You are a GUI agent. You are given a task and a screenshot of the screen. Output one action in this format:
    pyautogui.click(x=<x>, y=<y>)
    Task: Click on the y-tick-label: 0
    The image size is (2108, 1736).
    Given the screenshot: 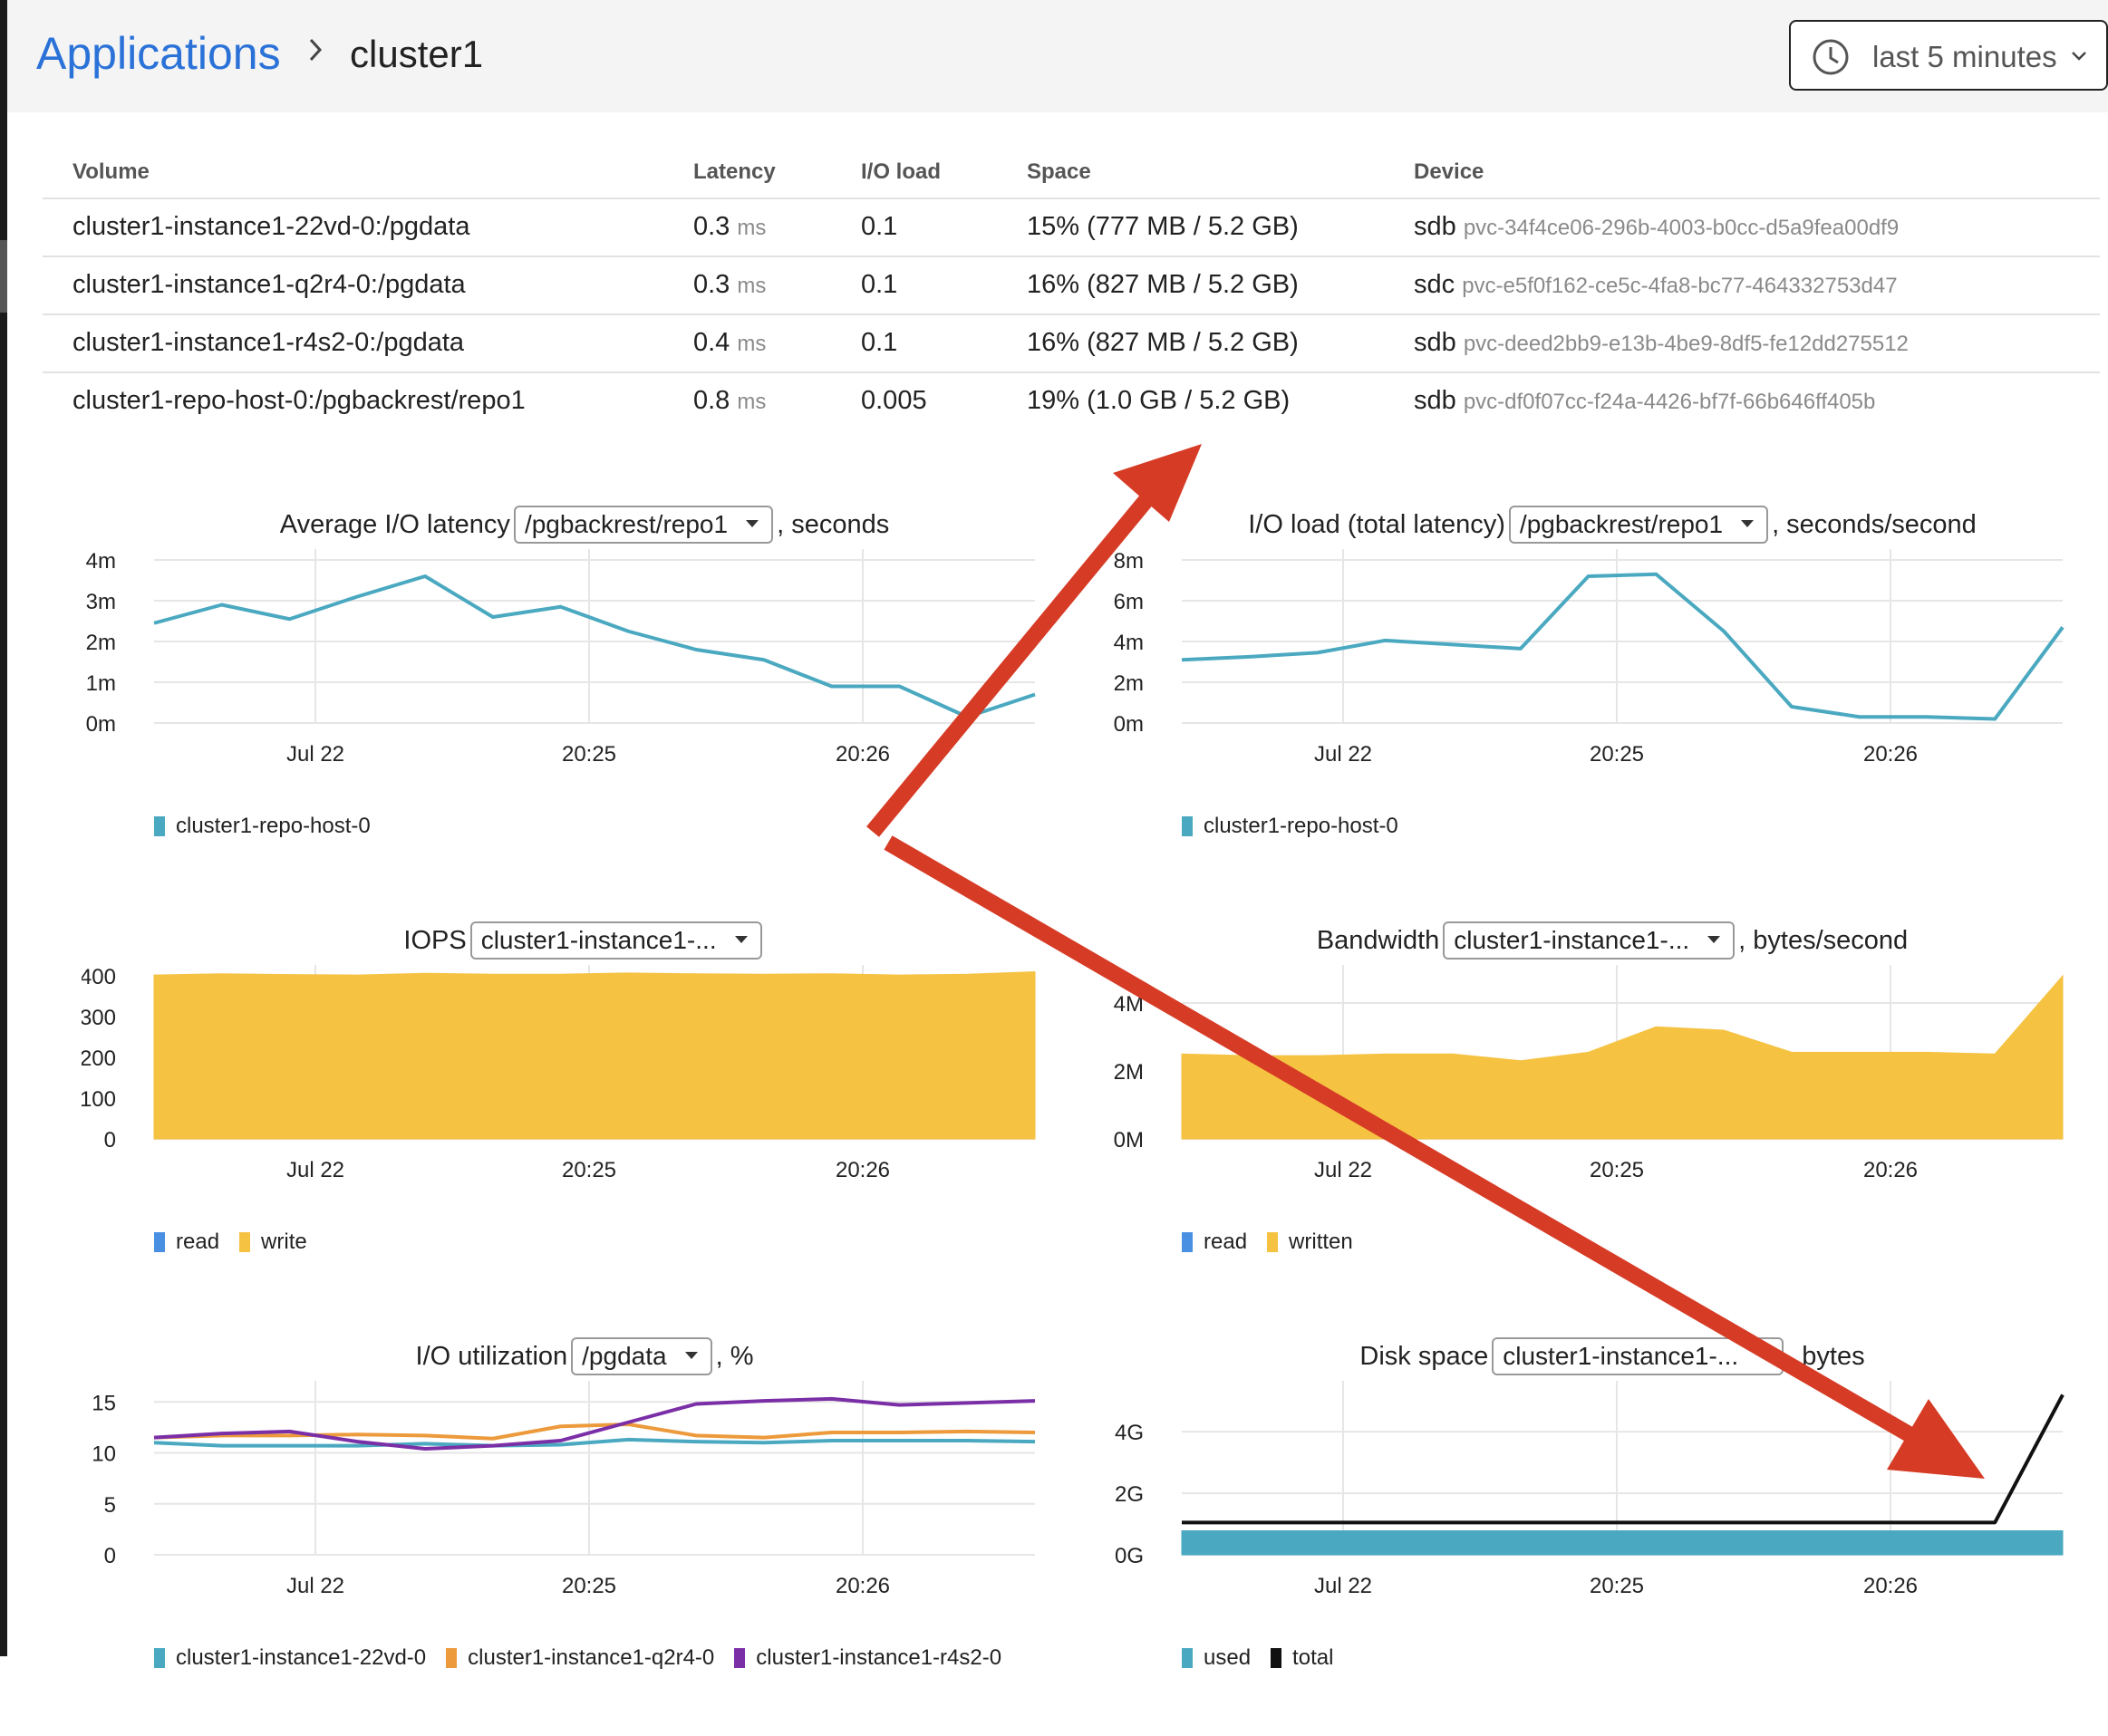 What is the action you would take?
    pyautogui.click(x=110, y=1556)
    